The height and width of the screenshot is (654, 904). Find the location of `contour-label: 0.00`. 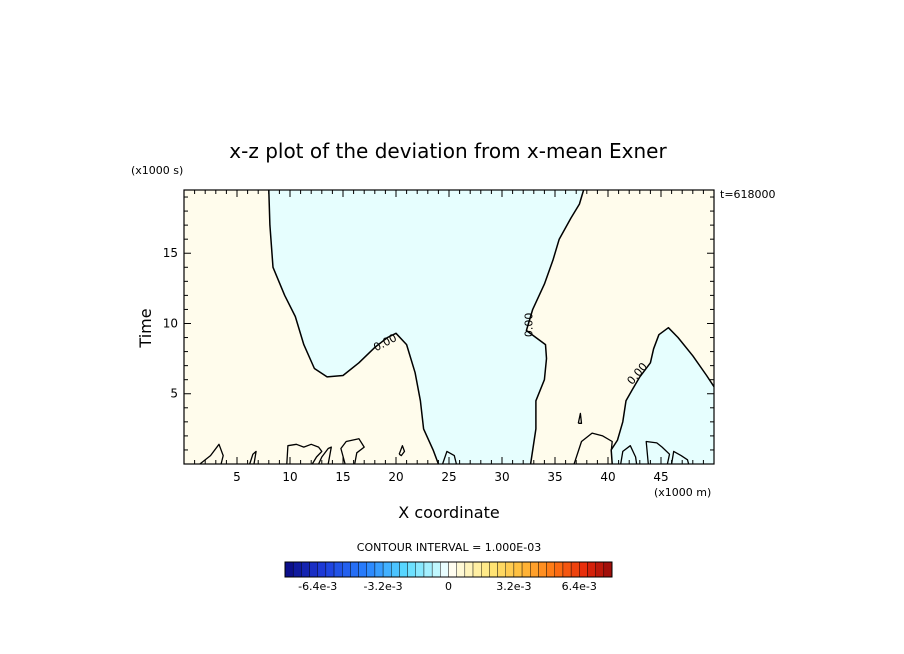

contour-label: 0.00 is located at coordinates (529, 325).